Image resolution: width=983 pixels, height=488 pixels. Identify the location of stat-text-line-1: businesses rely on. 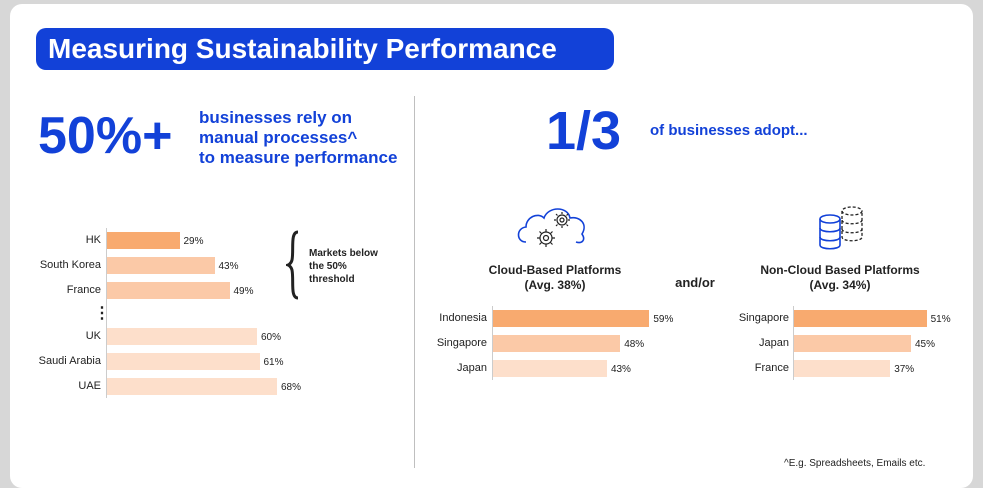
(276, 117).